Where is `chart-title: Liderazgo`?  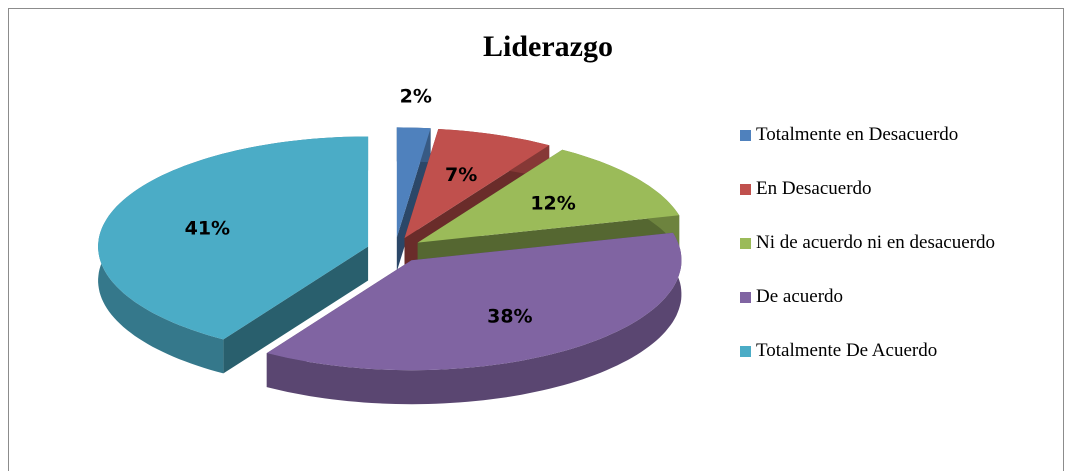 chart-title: Liderazgo is located at coordinates (548, 46).